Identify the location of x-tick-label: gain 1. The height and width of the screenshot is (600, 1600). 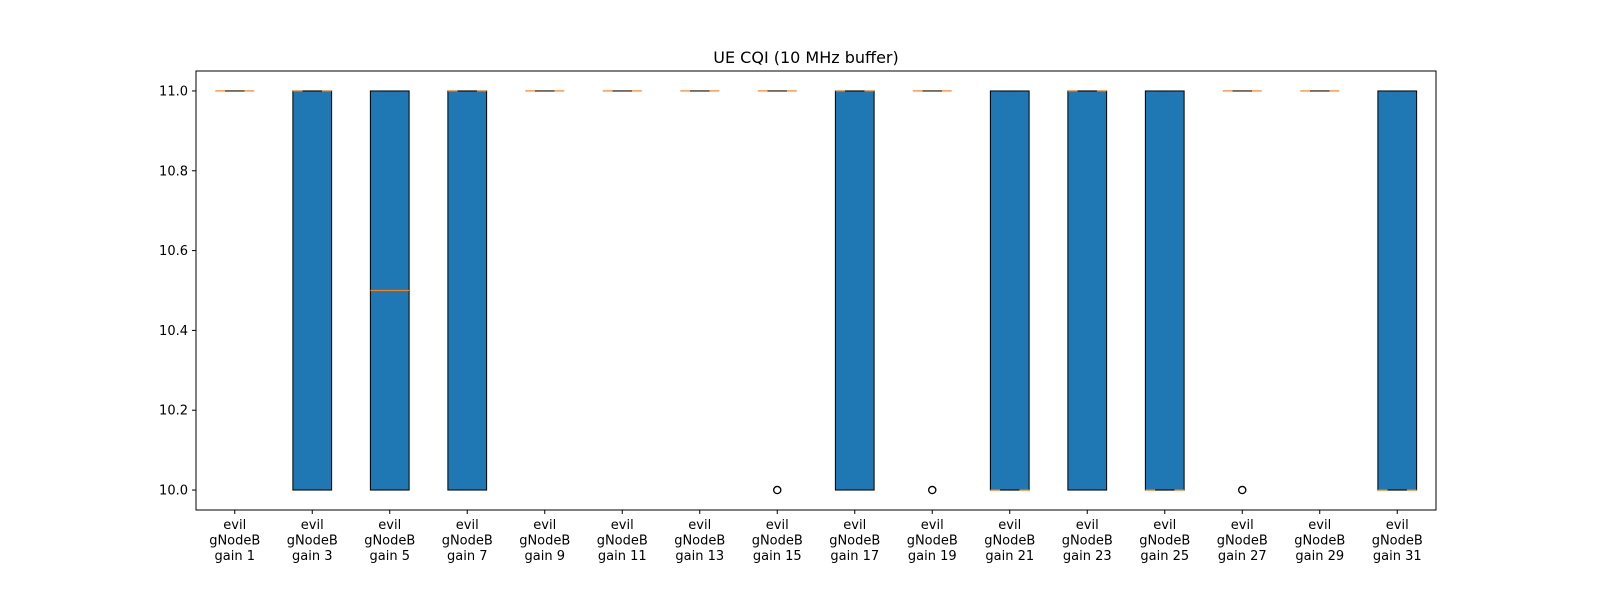
(235, 556).